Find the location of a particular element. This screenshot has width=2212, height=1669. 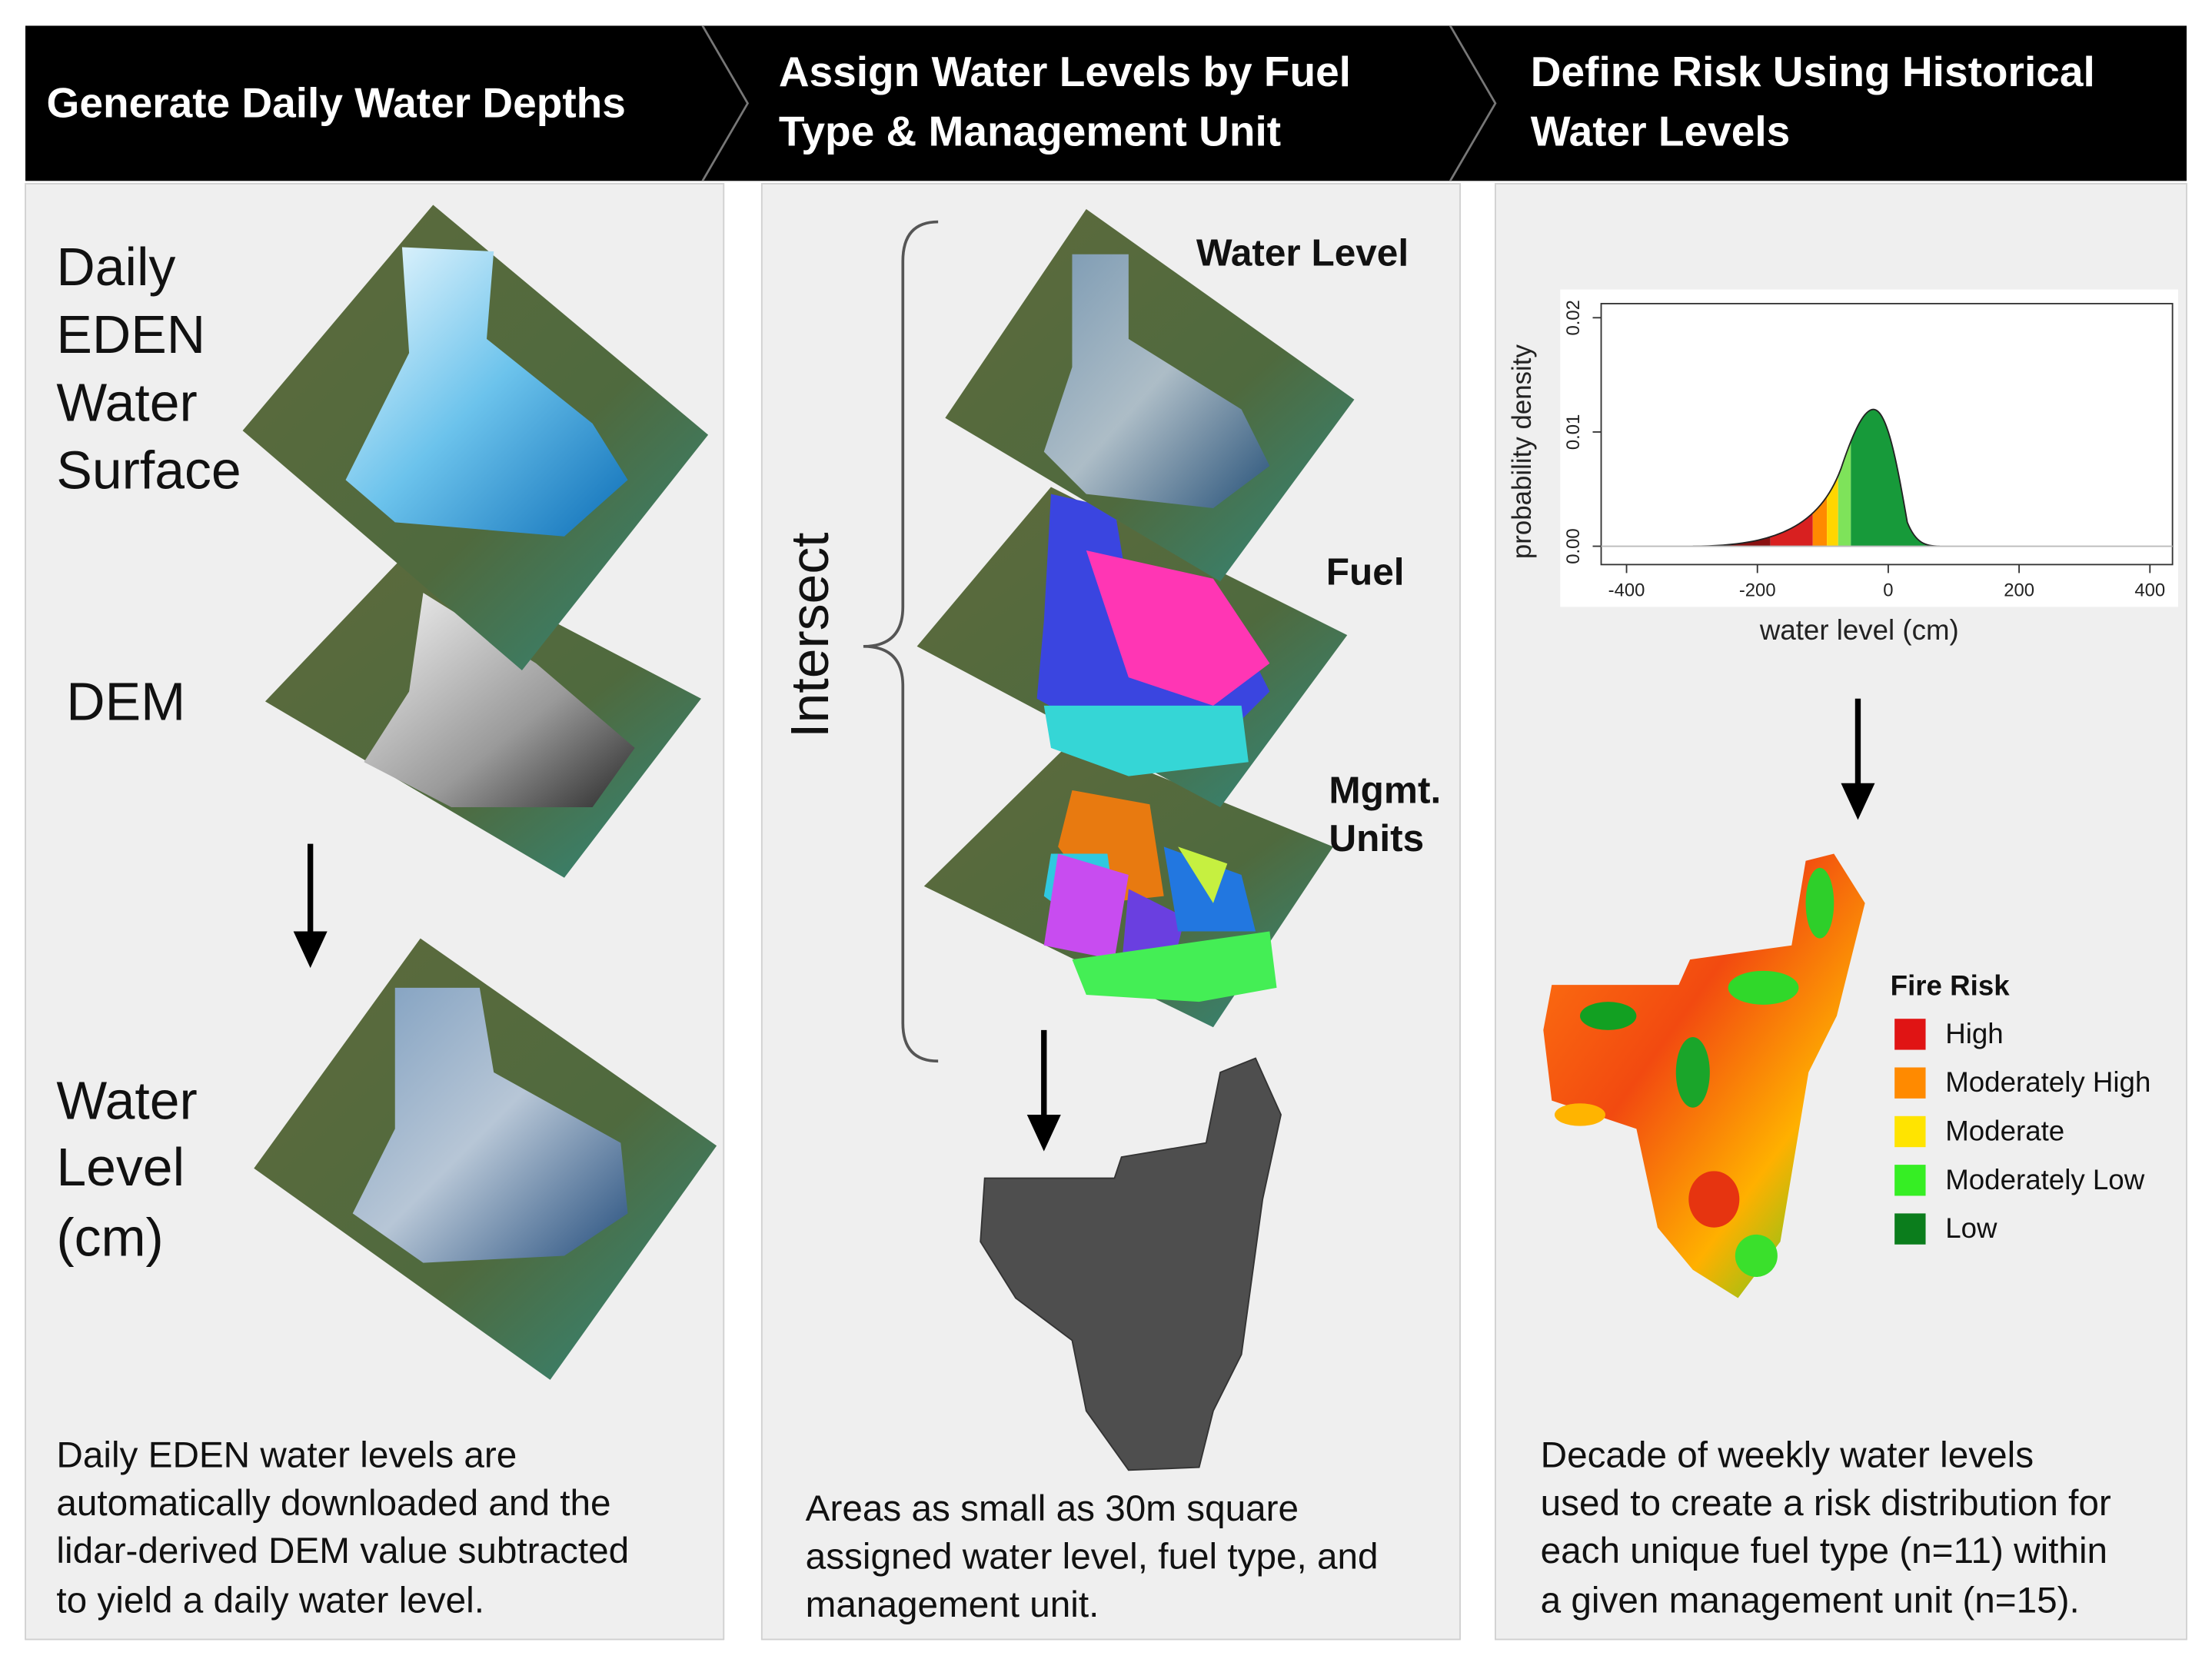

caption: Daily EDEN water levels are is located at coordinates (286, 1455).